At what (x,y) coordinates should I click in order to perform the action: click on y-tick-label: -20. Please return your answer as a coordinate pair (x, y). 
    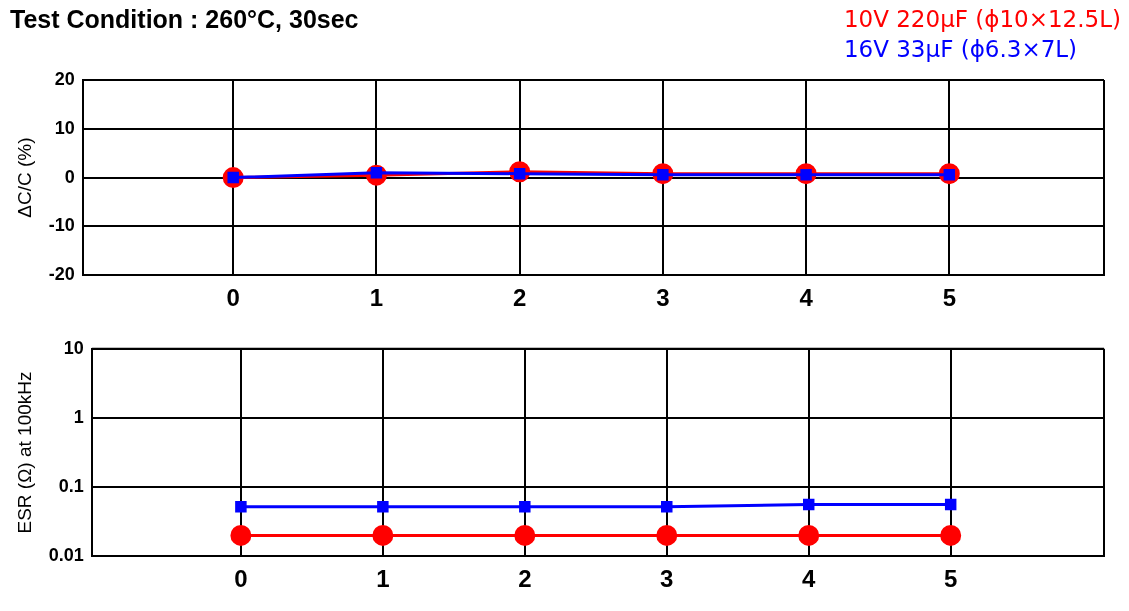
    Looking at the image, I should click on (61, 274).